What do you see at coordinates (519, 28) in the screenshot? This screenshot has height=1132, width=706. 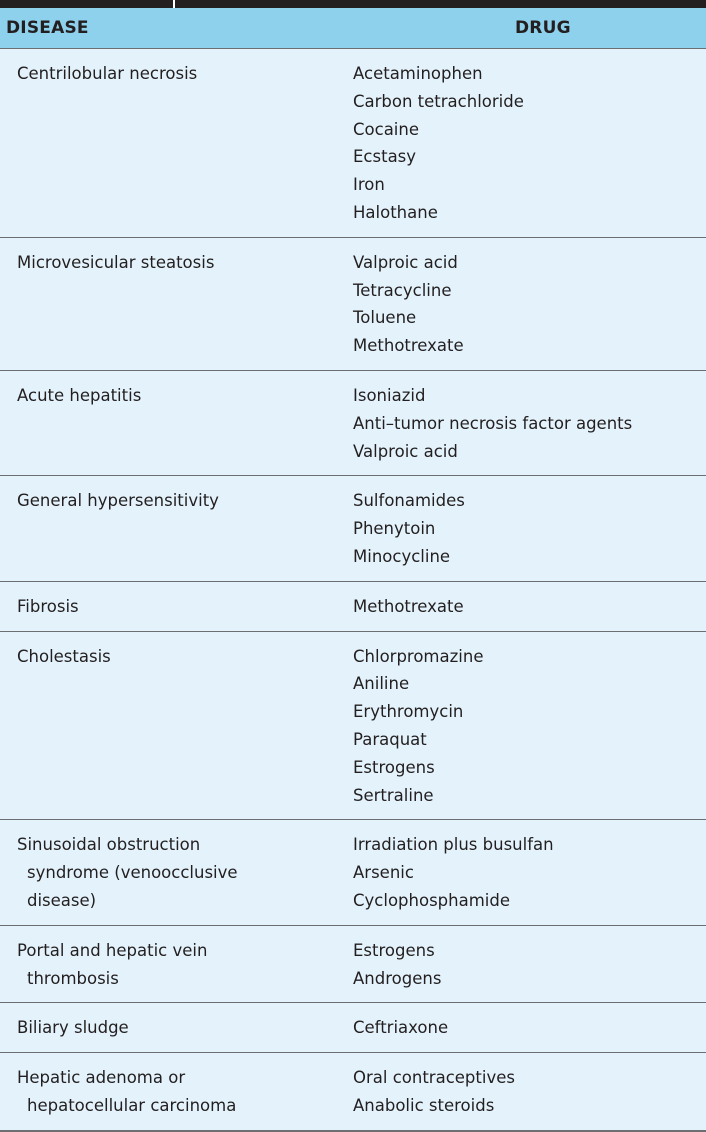 I see `header-drug: DRUG` at bounding box center [519, 28].